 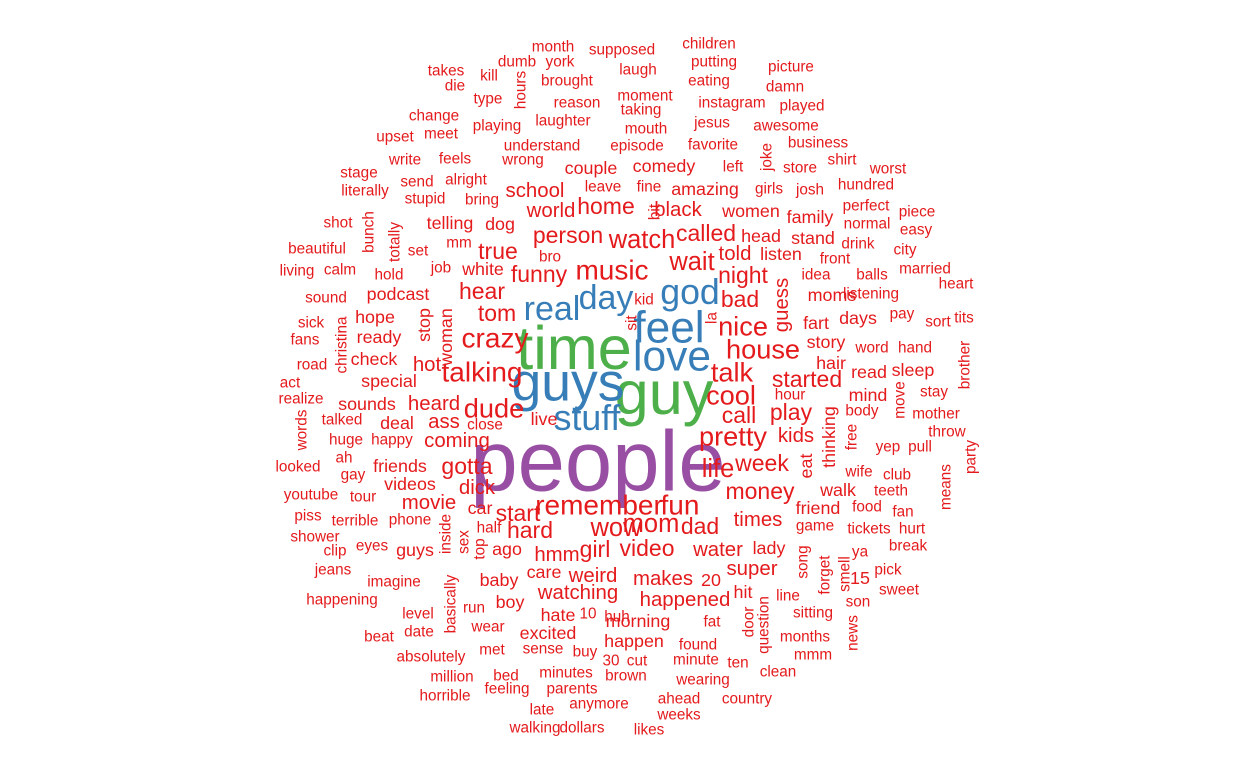 I want to click on word-stage: stage, so click(x=358, y=173).